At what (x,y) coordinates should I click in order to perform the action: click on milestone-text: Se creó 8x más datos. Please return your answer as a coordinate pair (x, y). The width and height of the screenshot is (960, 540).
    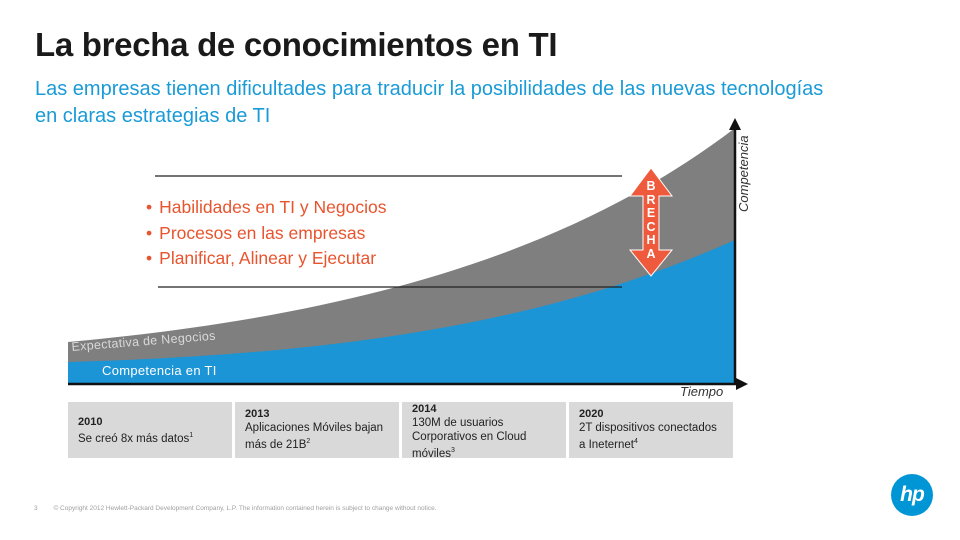
    Looking at the image, I should click on (134, 438).